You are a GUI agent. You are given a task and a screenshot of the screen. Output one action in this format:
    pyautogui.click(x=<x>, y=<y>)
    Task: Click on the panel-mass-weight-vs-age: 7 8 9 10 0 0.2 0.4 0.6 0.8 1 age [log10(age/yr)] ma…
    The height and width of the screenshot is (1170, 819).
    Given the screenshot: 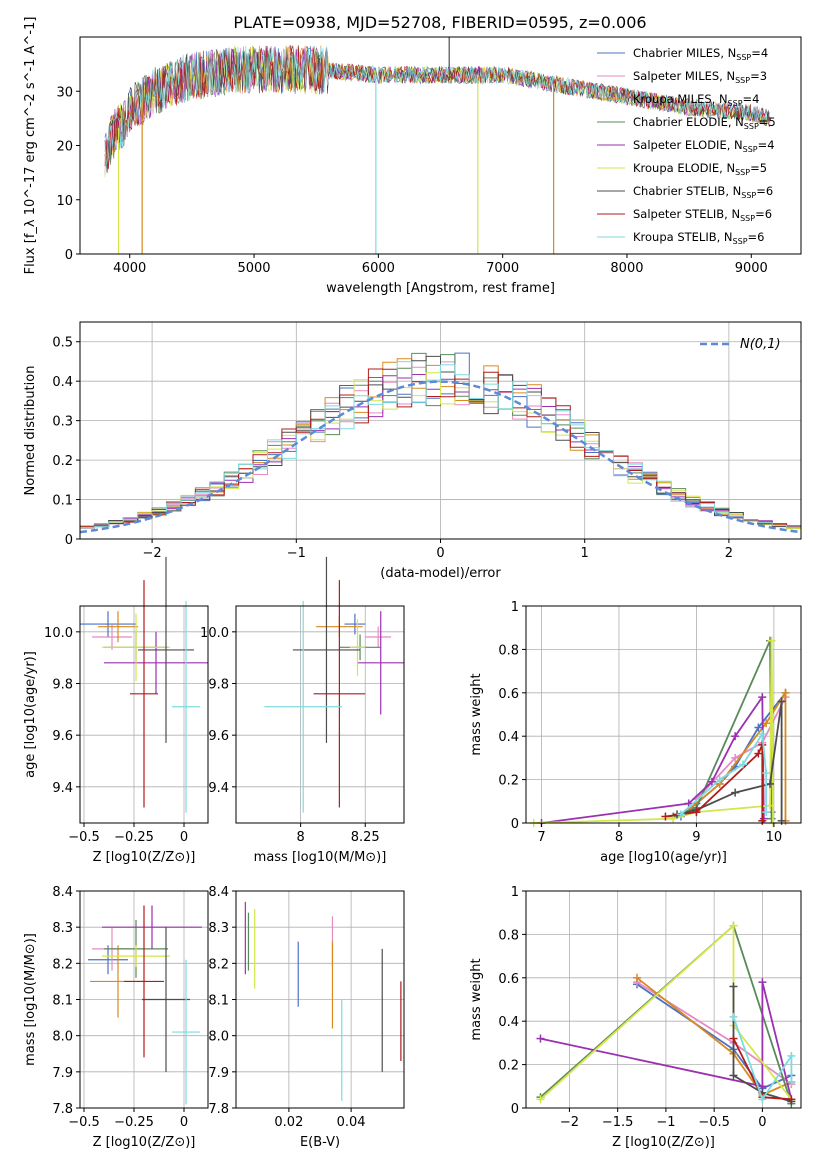 What is the action you would take?
    pyautogui.click(x=635, y=732)
    